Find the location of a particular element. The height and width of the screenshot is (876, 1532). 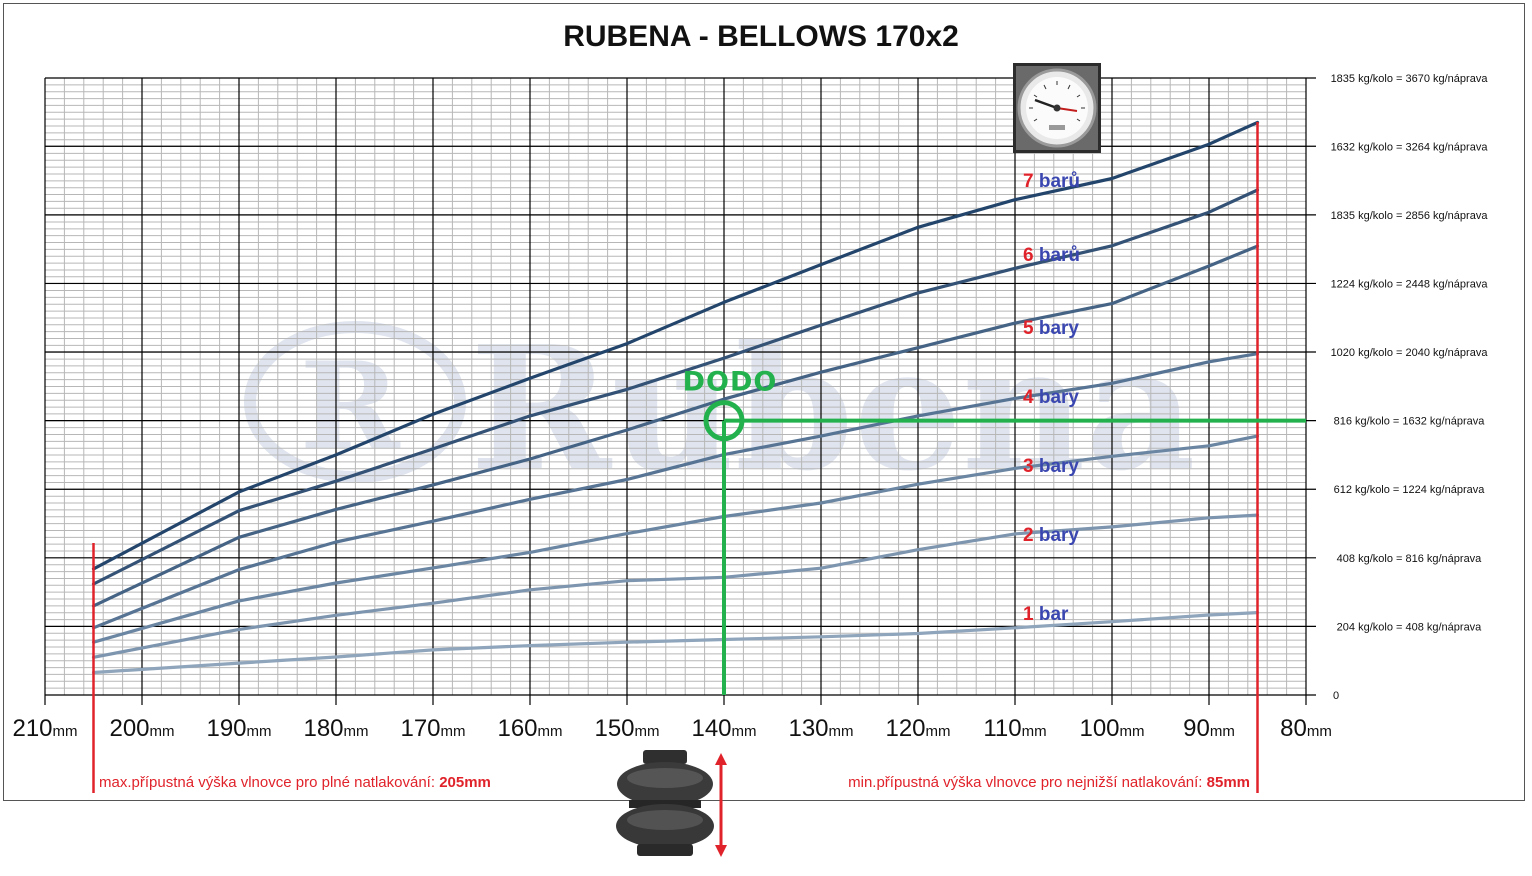

y-tick-label: 1224 kg/kolo = 2448 kg/náprava is located at coordinates (1410, 284).